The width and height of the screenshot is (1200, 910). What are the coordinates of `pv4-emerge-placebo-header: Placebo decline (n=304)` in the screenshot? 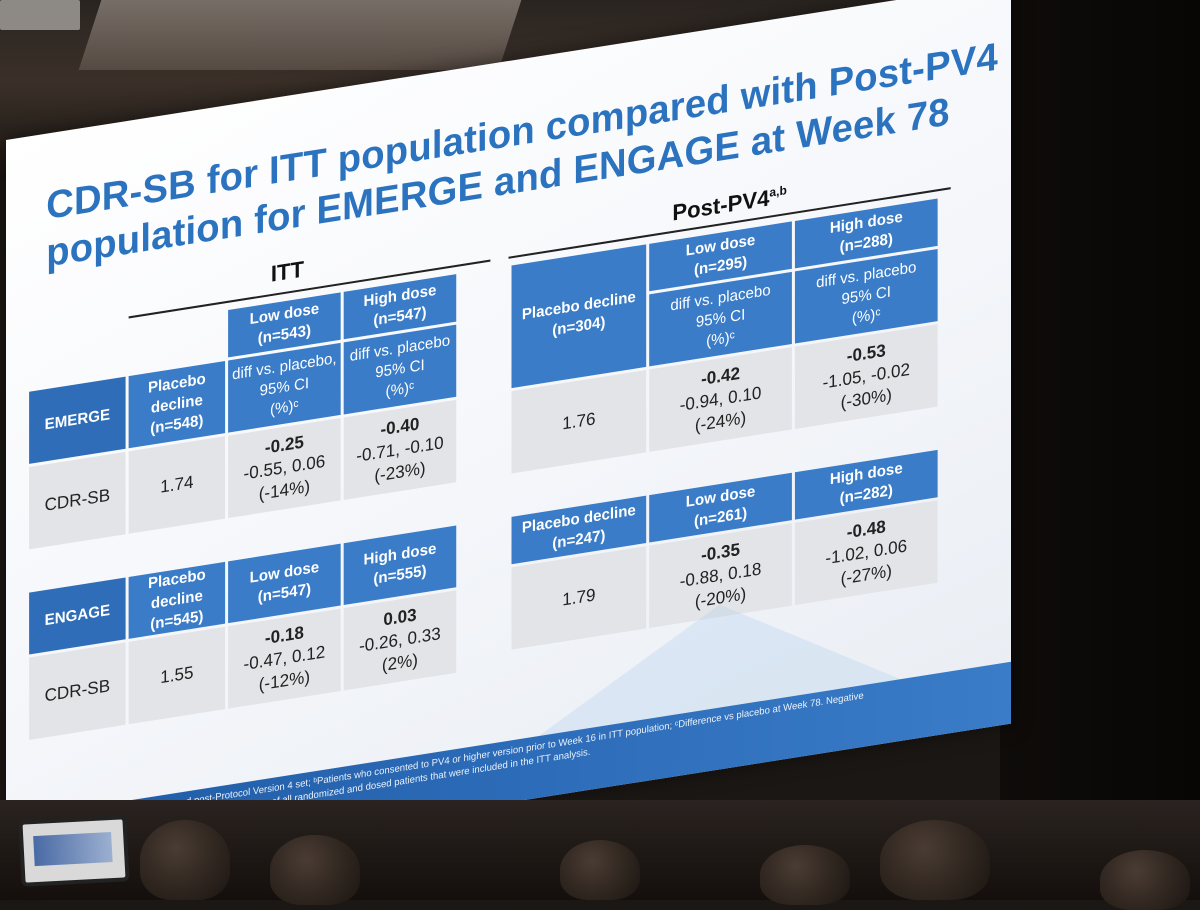 It's located at (579, 316).